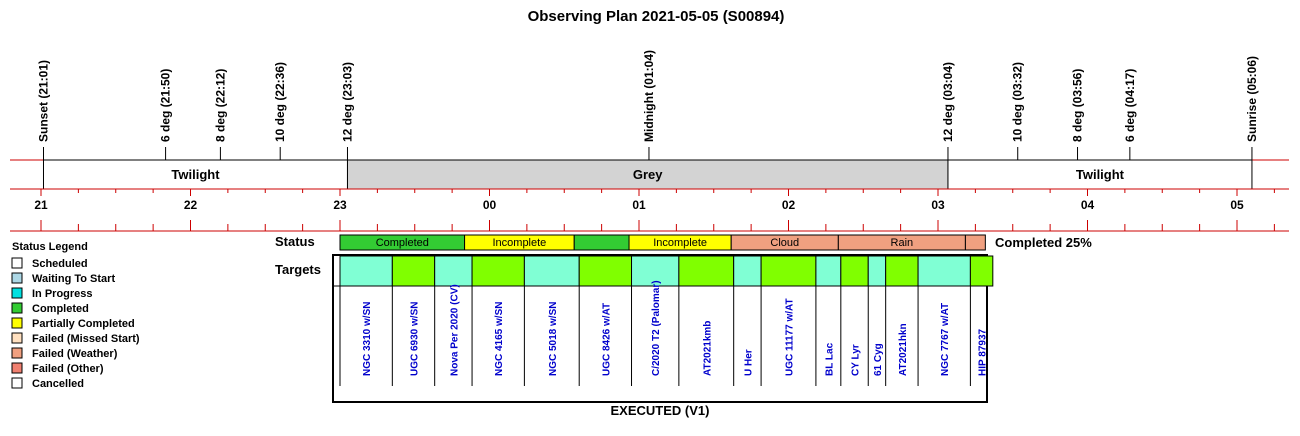 The width and height of the screenshot is (1300, 436). I want to click on event-label: 12 deg (23:03), so click(347, 102).